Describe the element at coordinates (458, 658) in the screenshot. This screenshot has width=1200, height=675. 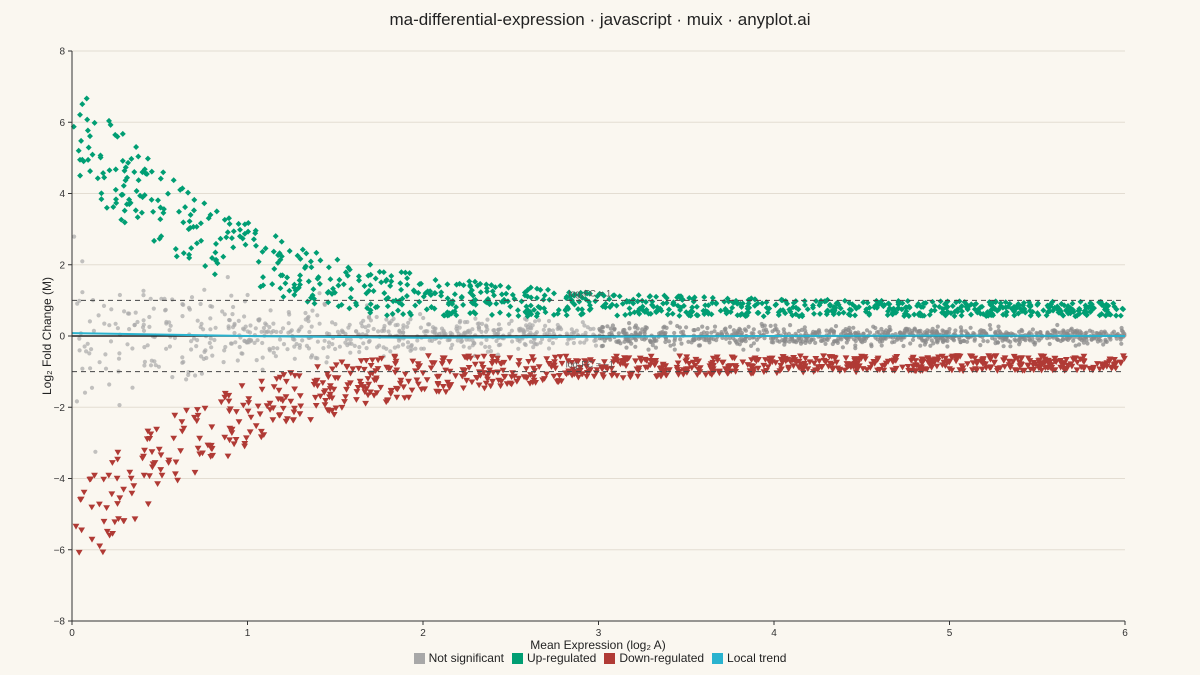
I see `legend-item-not-significant: Not significant` at that location.